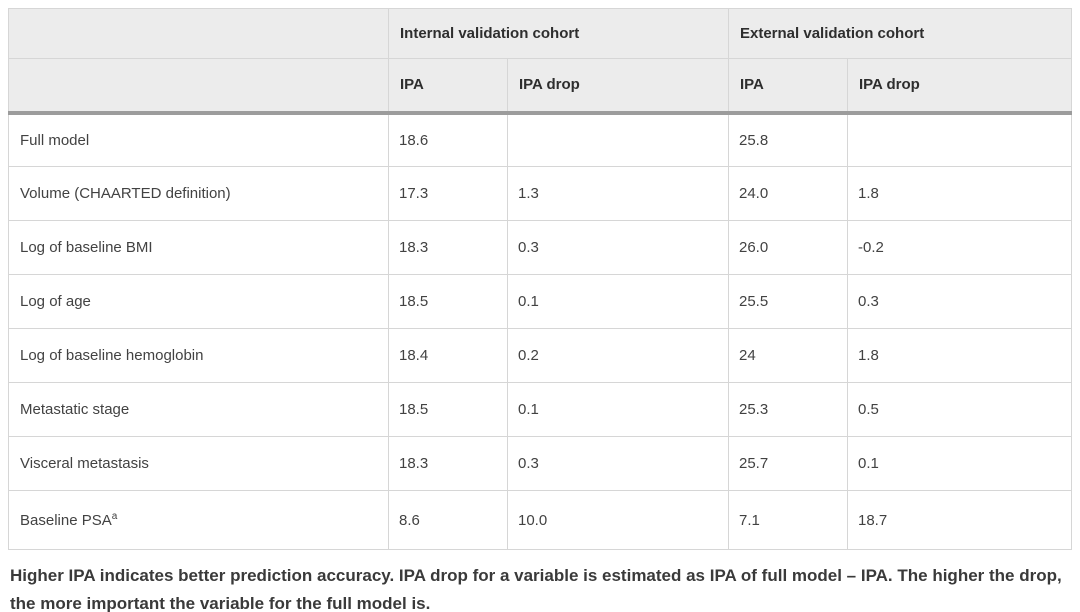 The width and height of the screenshot is (1080, 612). Describe the element at coordinates (198, 409) in the screenshot. I see `row-label: Metastatic stage` at that location.